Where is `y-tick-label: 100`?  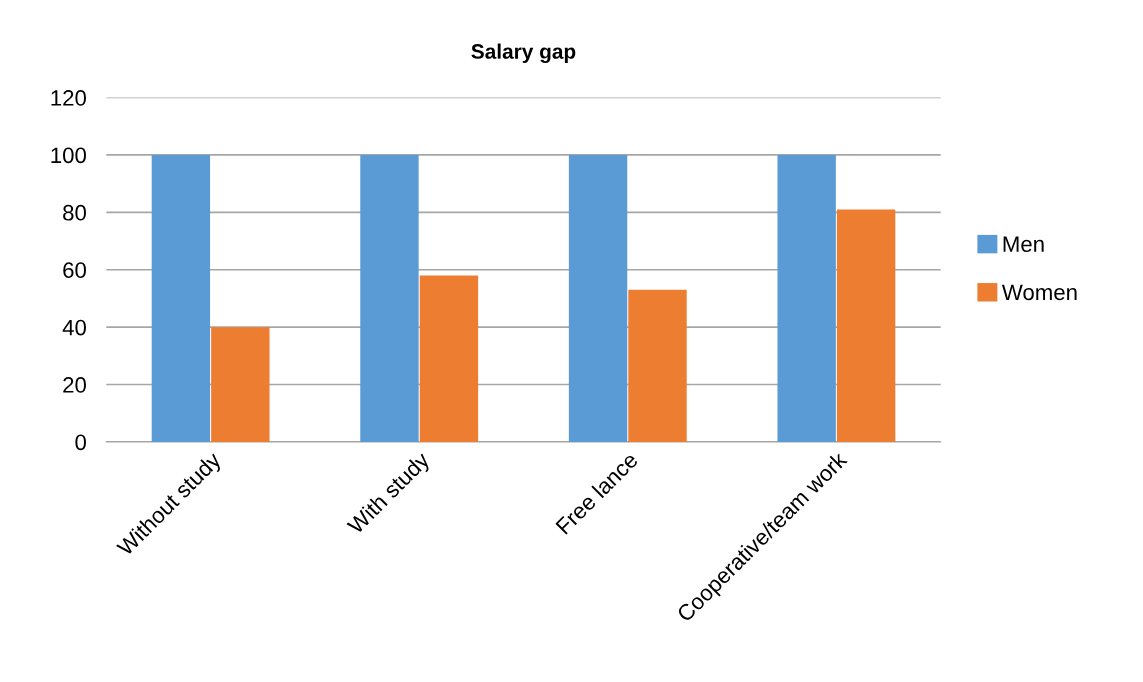
y-tick-label: 100 is located at coordinates (68, 155).